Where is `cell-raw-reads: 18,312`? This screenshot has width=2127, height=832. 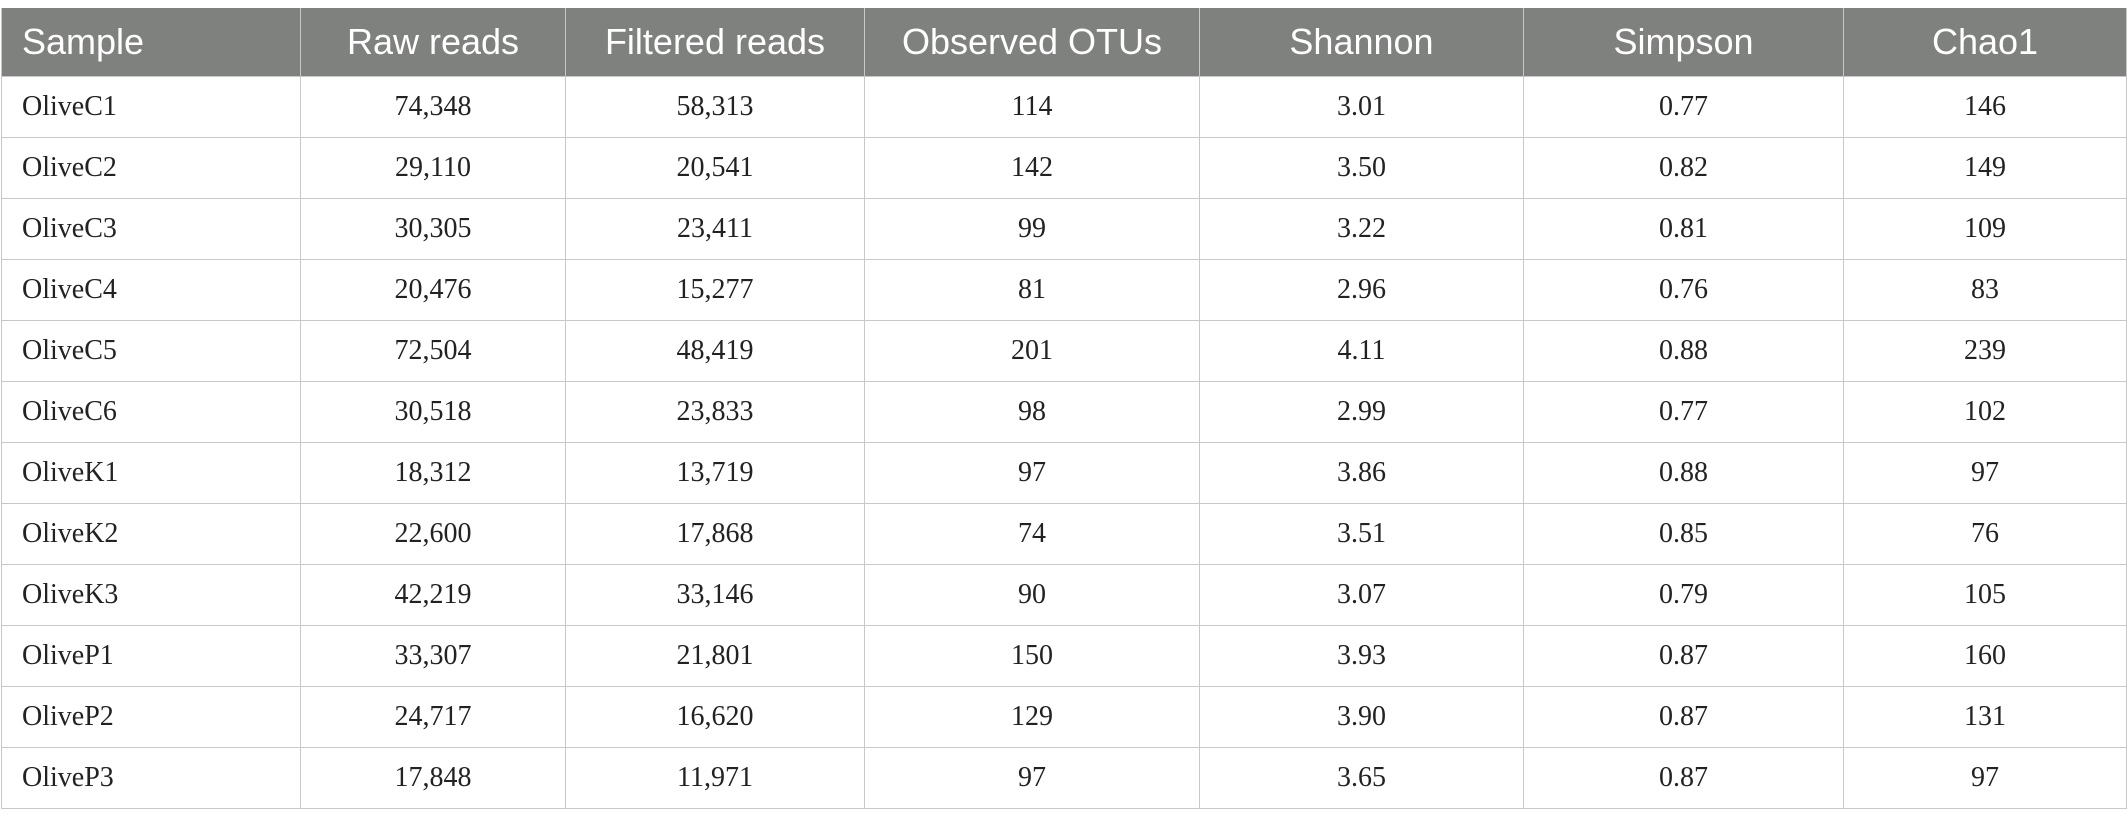
cell-raw-reads: 18,312 is located at coordinates (433, 473).